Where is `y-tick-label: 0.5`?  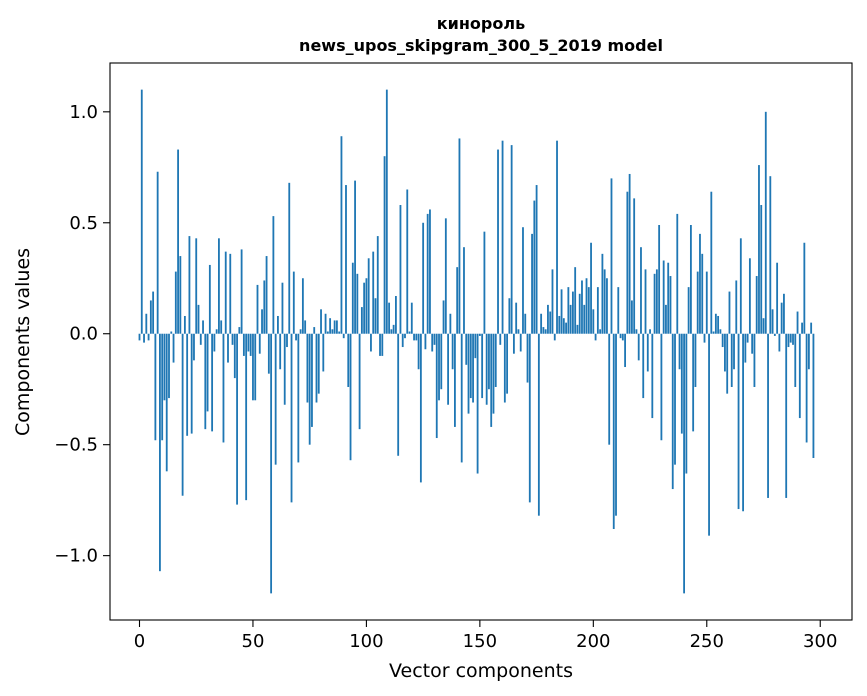 y-tick-label: 0.5 is located at coordinates (83, 223).